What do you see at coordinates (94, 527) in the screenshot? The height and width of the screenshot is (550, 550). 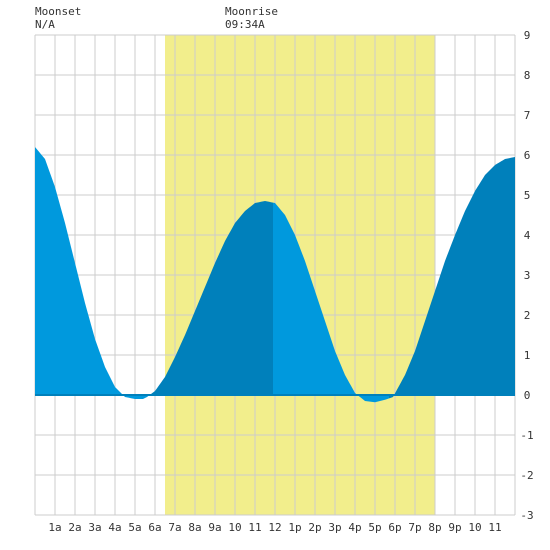 I see `x-tick-label: 3a` at bounding box center [94, 527].